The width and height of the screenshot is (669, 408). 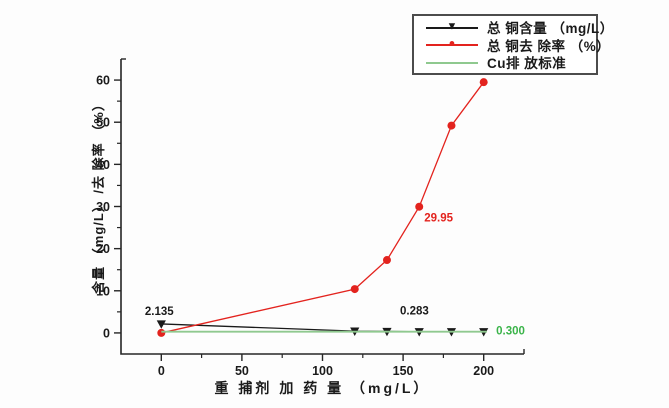 I want to click on x-tick-label: 200, so click(x=483, y=371).